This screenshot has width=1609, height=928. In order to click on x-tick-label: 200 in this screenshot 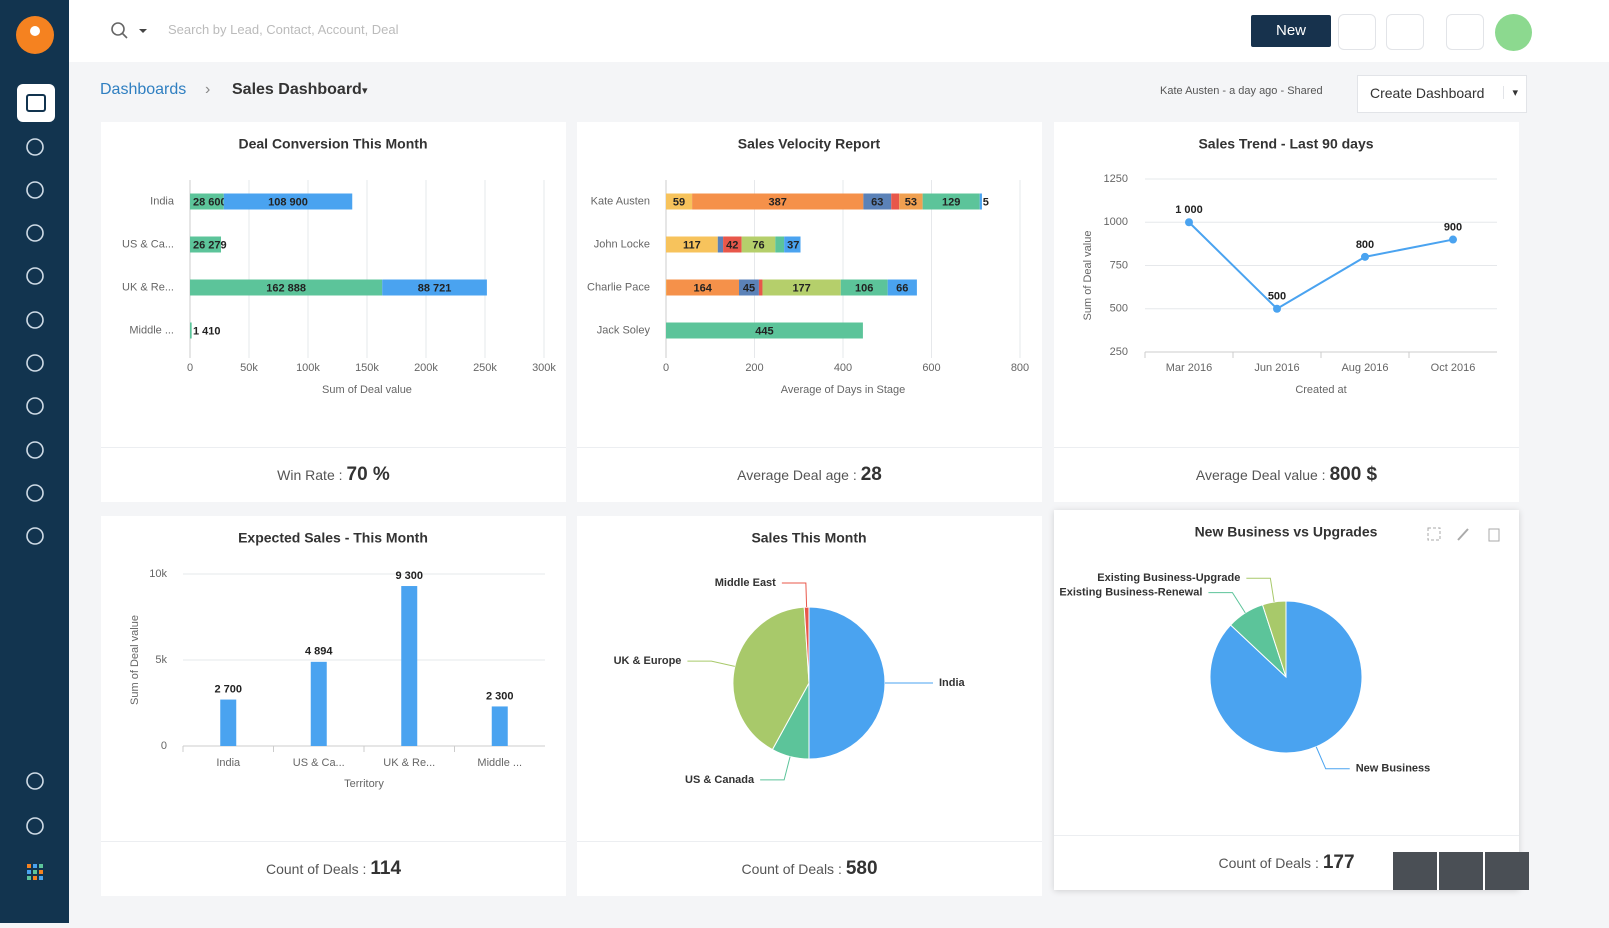, I will do `click(754, 368)`.